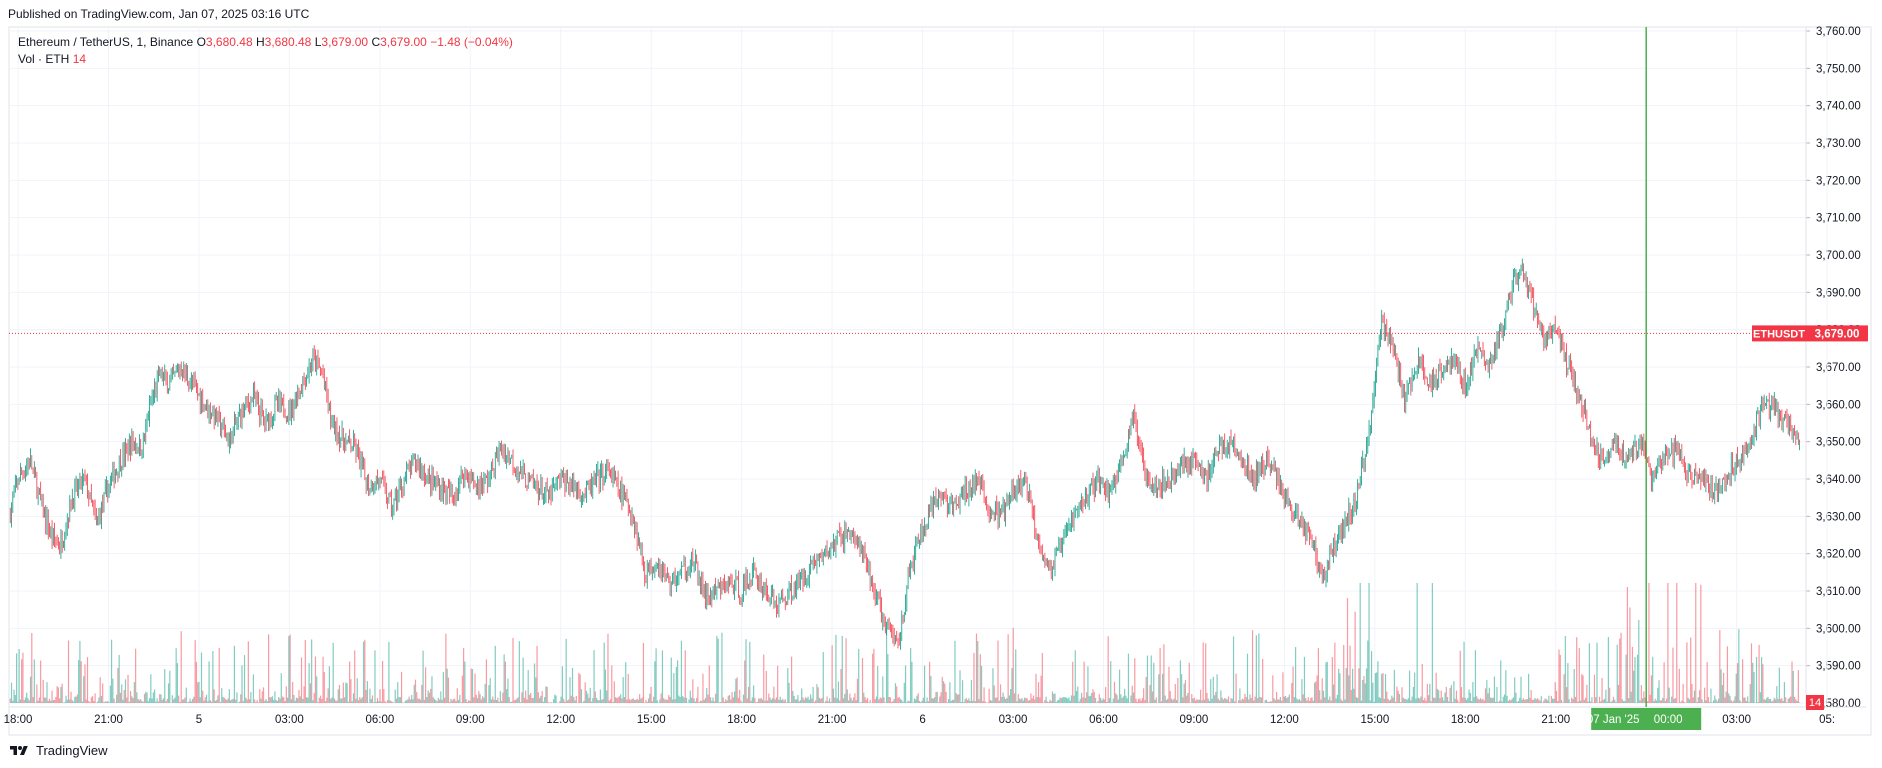 This screenshot has width=1882, height=768. I want to click on crosshair-time-badge, so click(1646, 719).